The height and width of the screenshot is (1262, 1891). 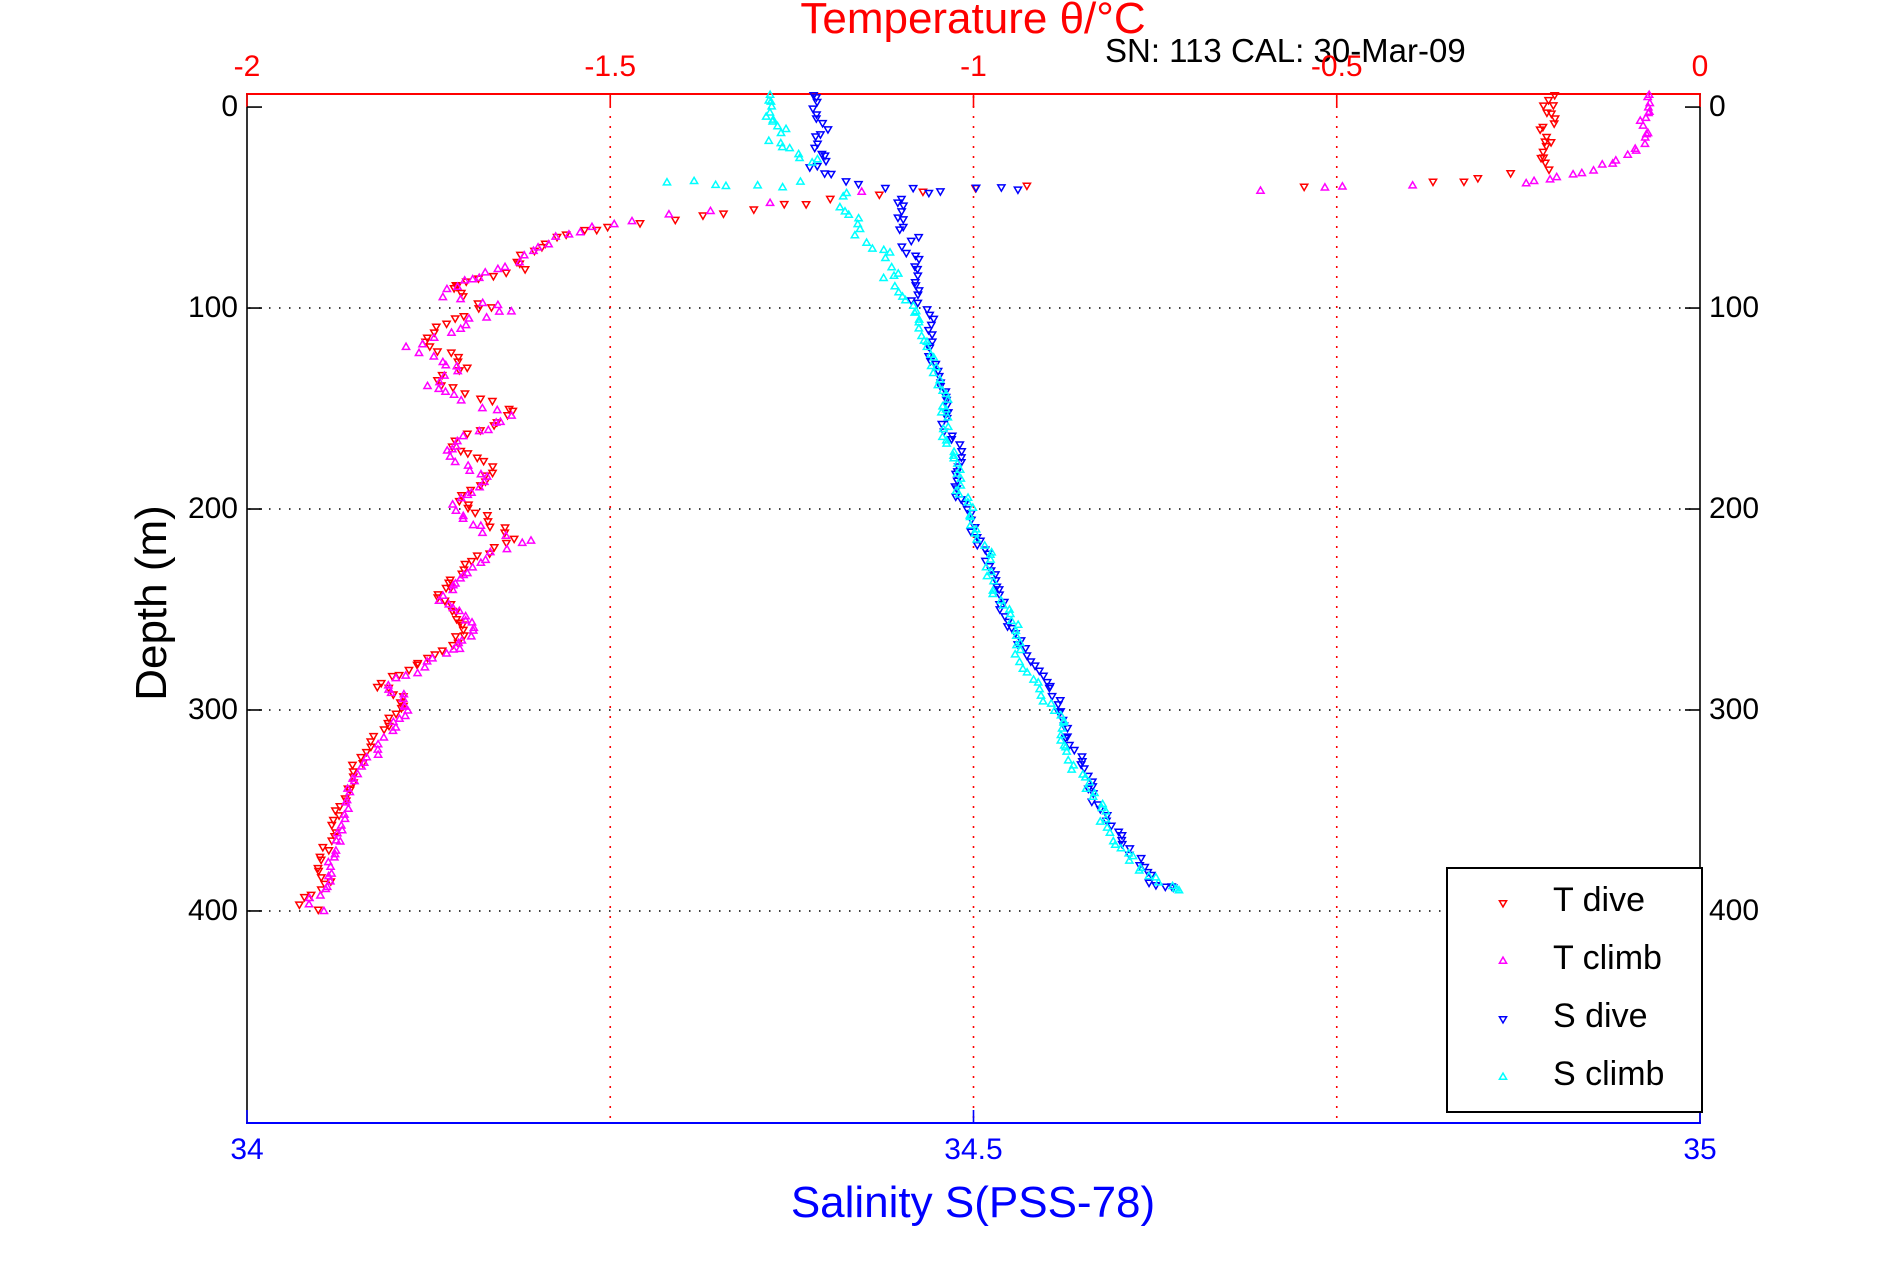 What do you see at coordinates (1336, 66) in the screenshot?
I see `top-tick-label--0.5: -0.5` at bounding box center [1336, 66].